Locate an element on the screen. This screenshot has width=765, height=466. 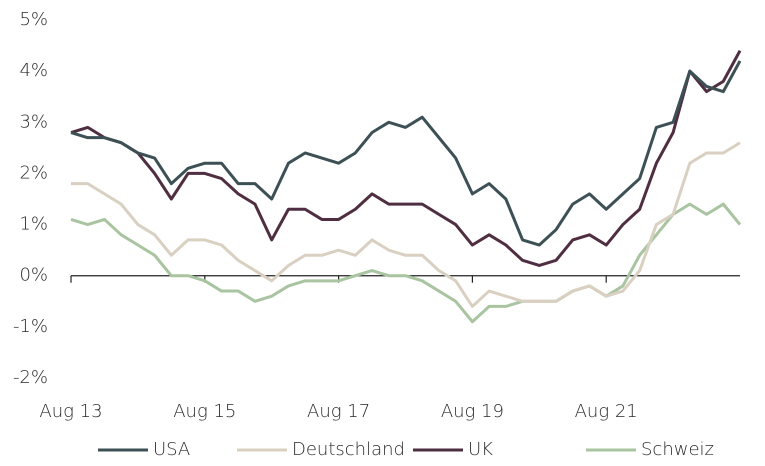
y-tick-label: 2% is located at coordinates (33, 172).